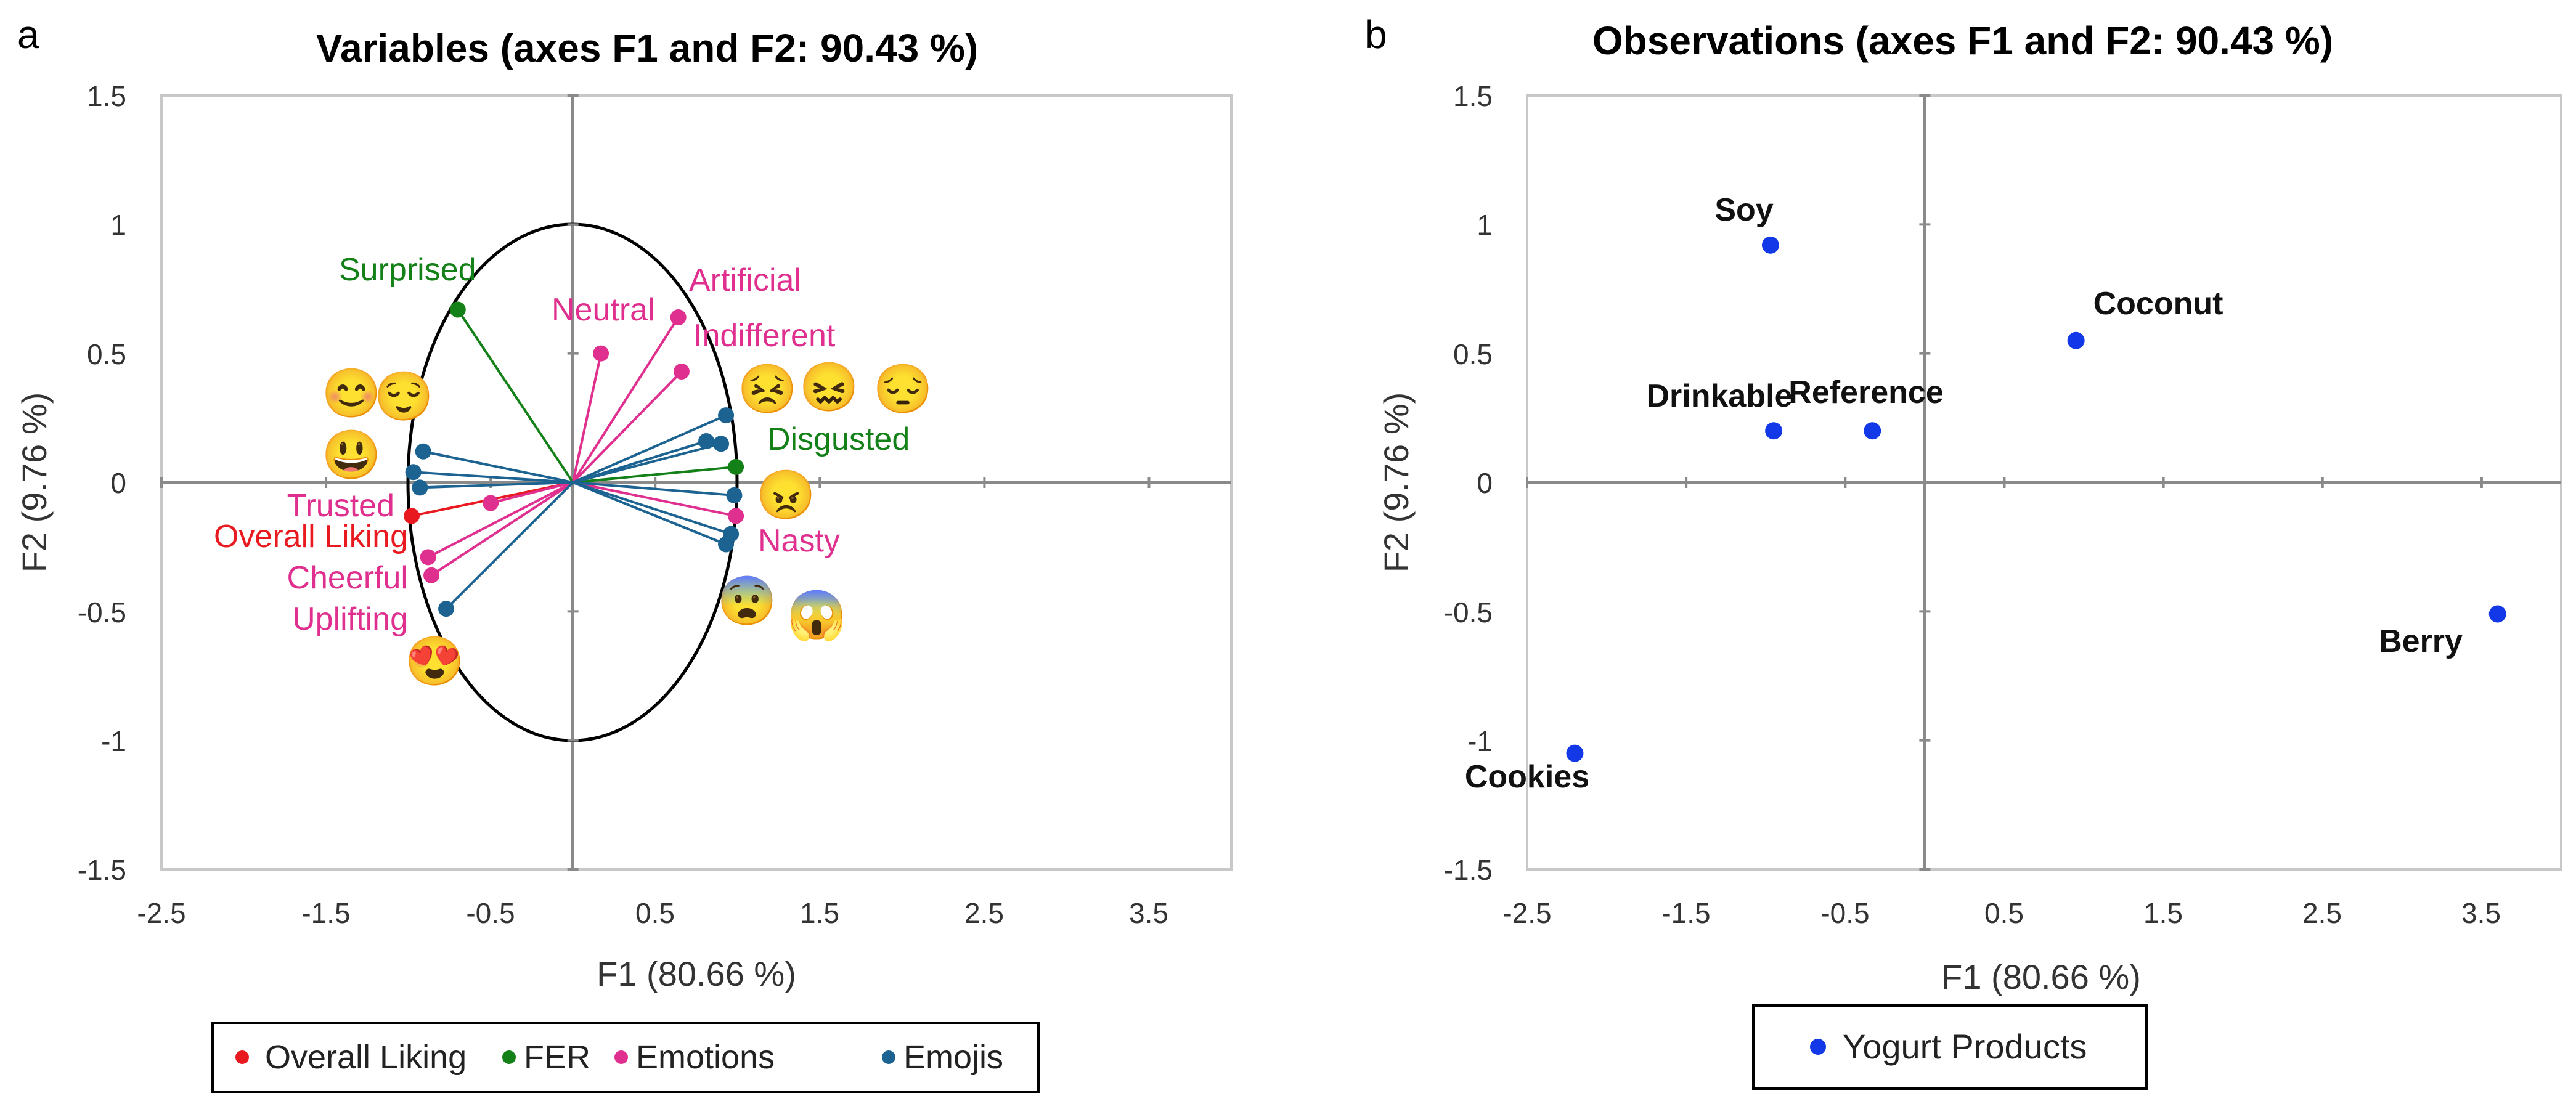 Image resolution: width=2576 pixels, height=1117 pixels. What do you see at coordinates (1950, 1047) in the screenshot?
I see `legend: Yogurt Products` at bounding box center [1950, 1047].